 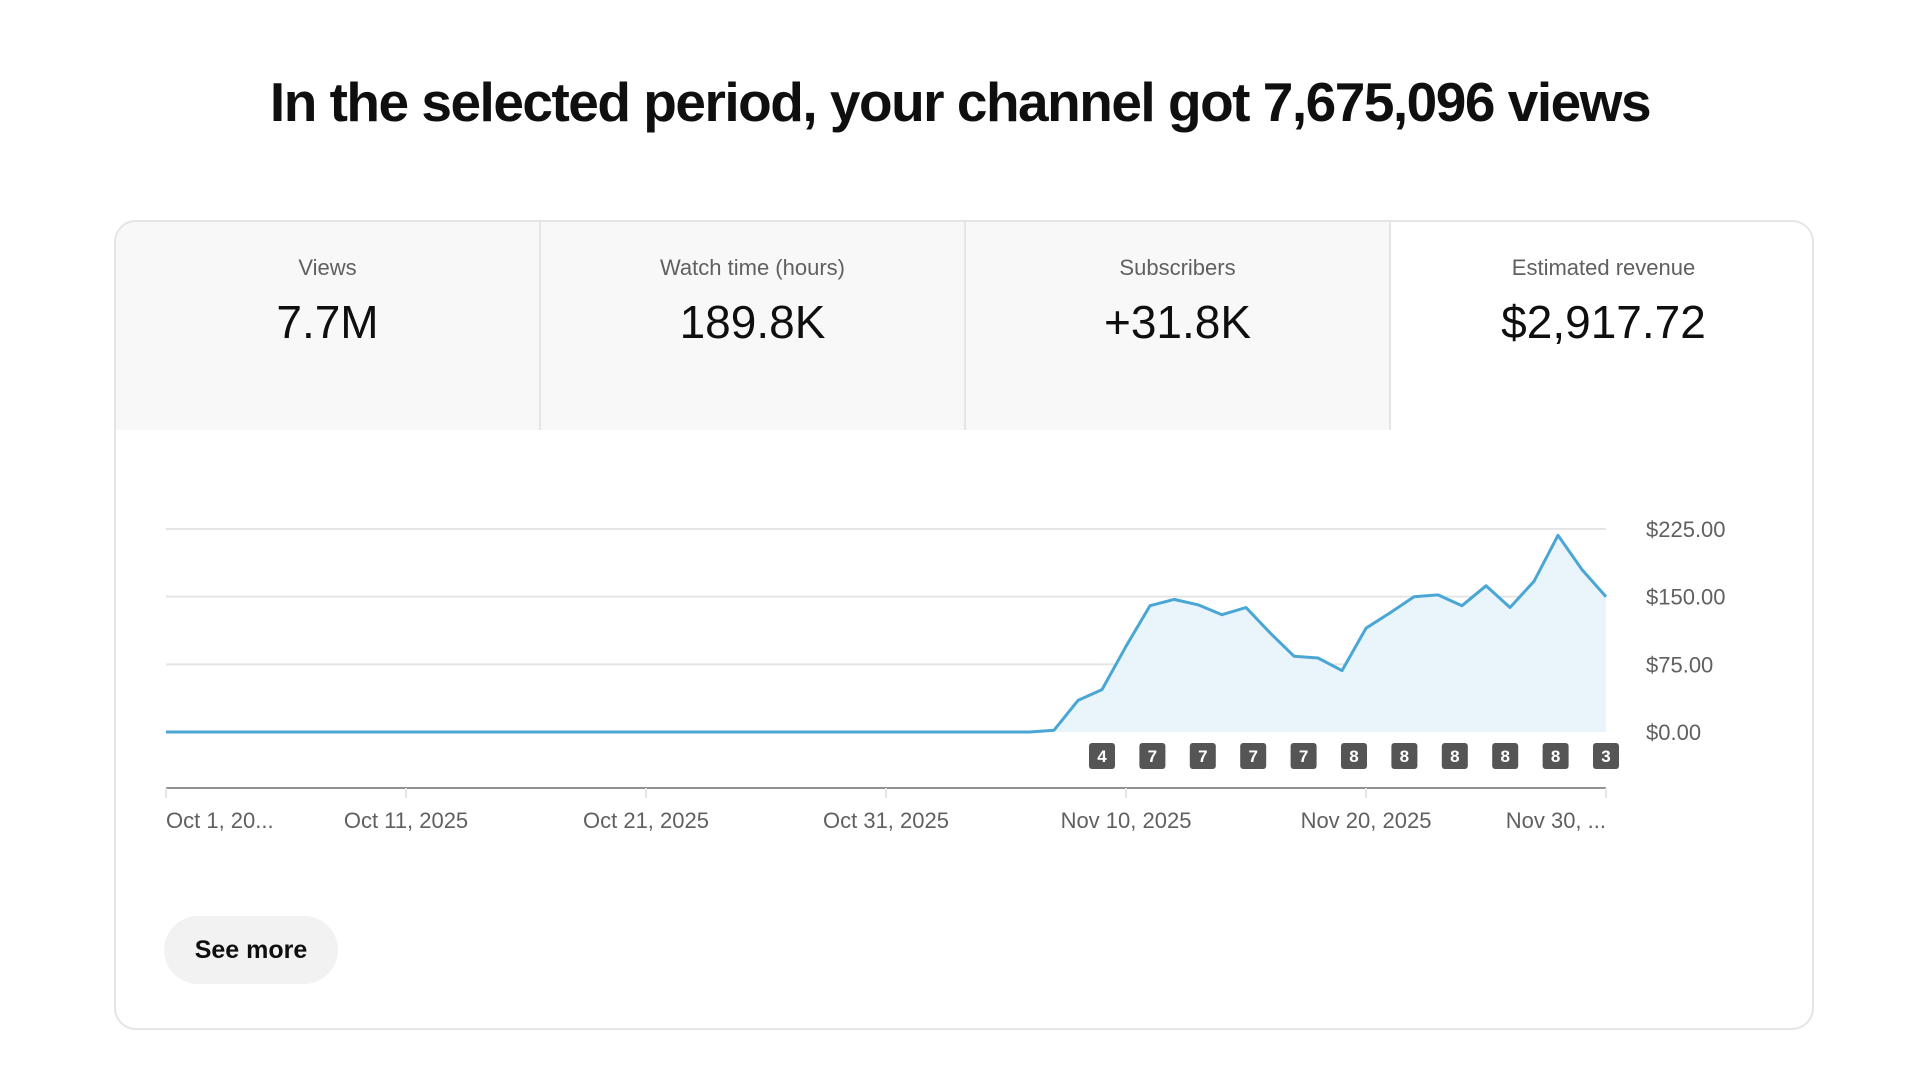 I want to click on tab-estimated-revenue: Estimated revenue $2,917.72, so click(x=1601, y=326).